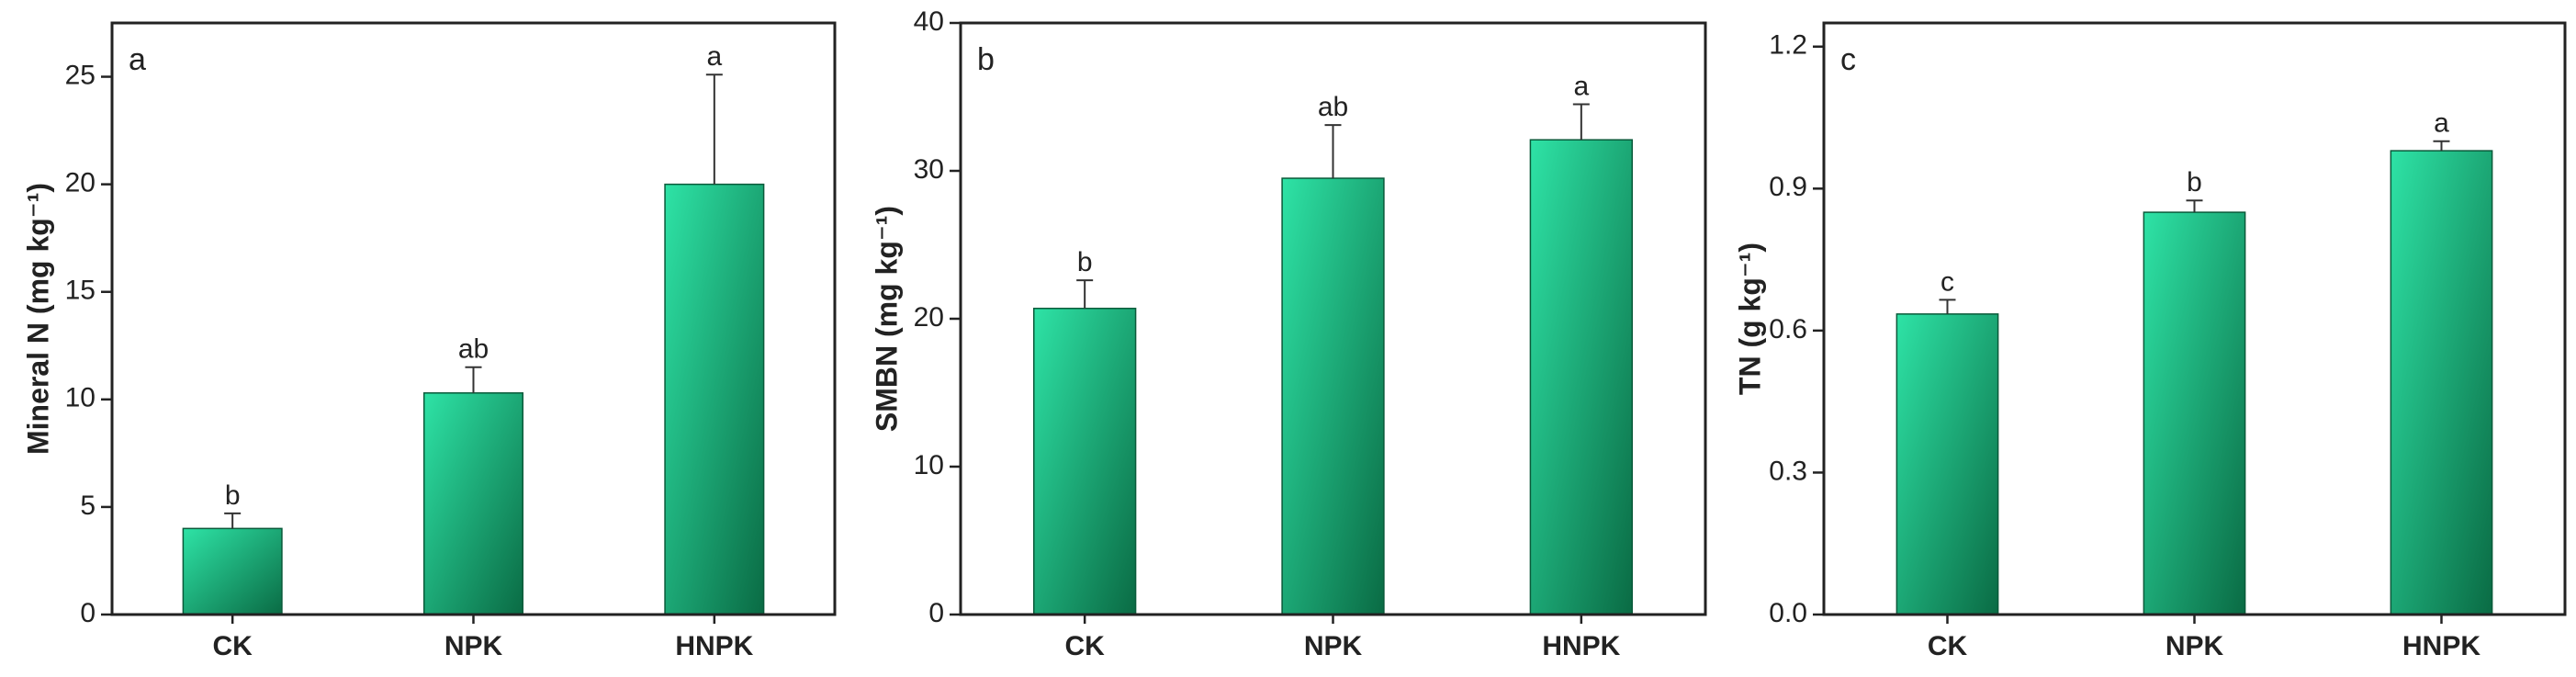 This screenshot has height=677, width=2576. Describe the element at coordinates (1788, 471) in the screenshot. I see `y-tick-label: 0.3` at that location.